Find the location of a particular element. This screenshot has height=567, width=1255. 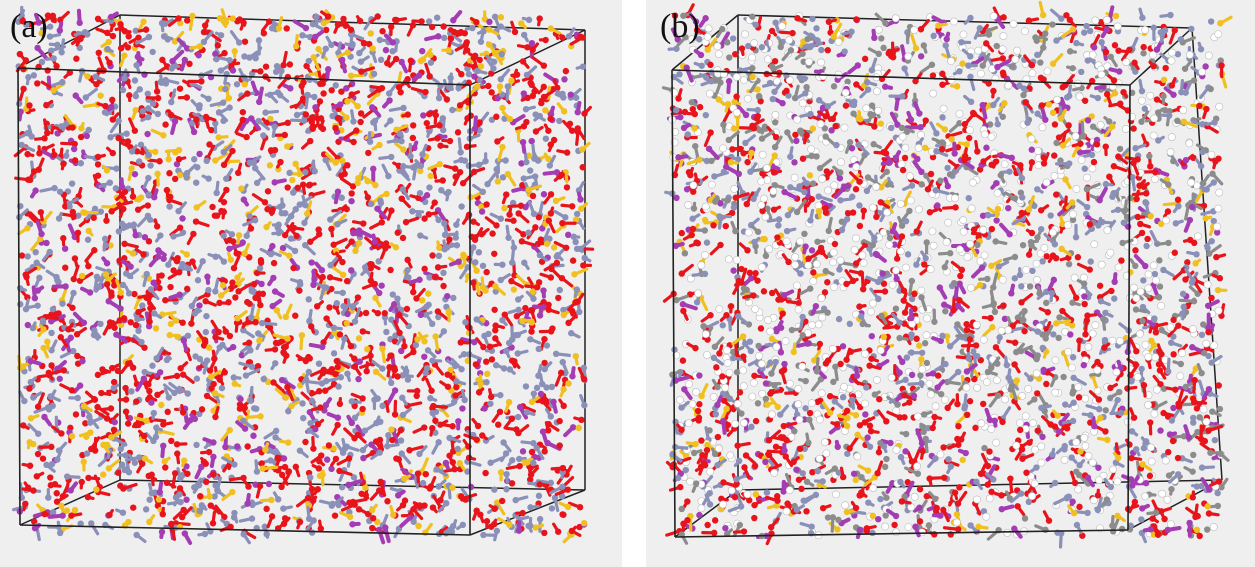

box-edge is located at coordinates (245, 530).